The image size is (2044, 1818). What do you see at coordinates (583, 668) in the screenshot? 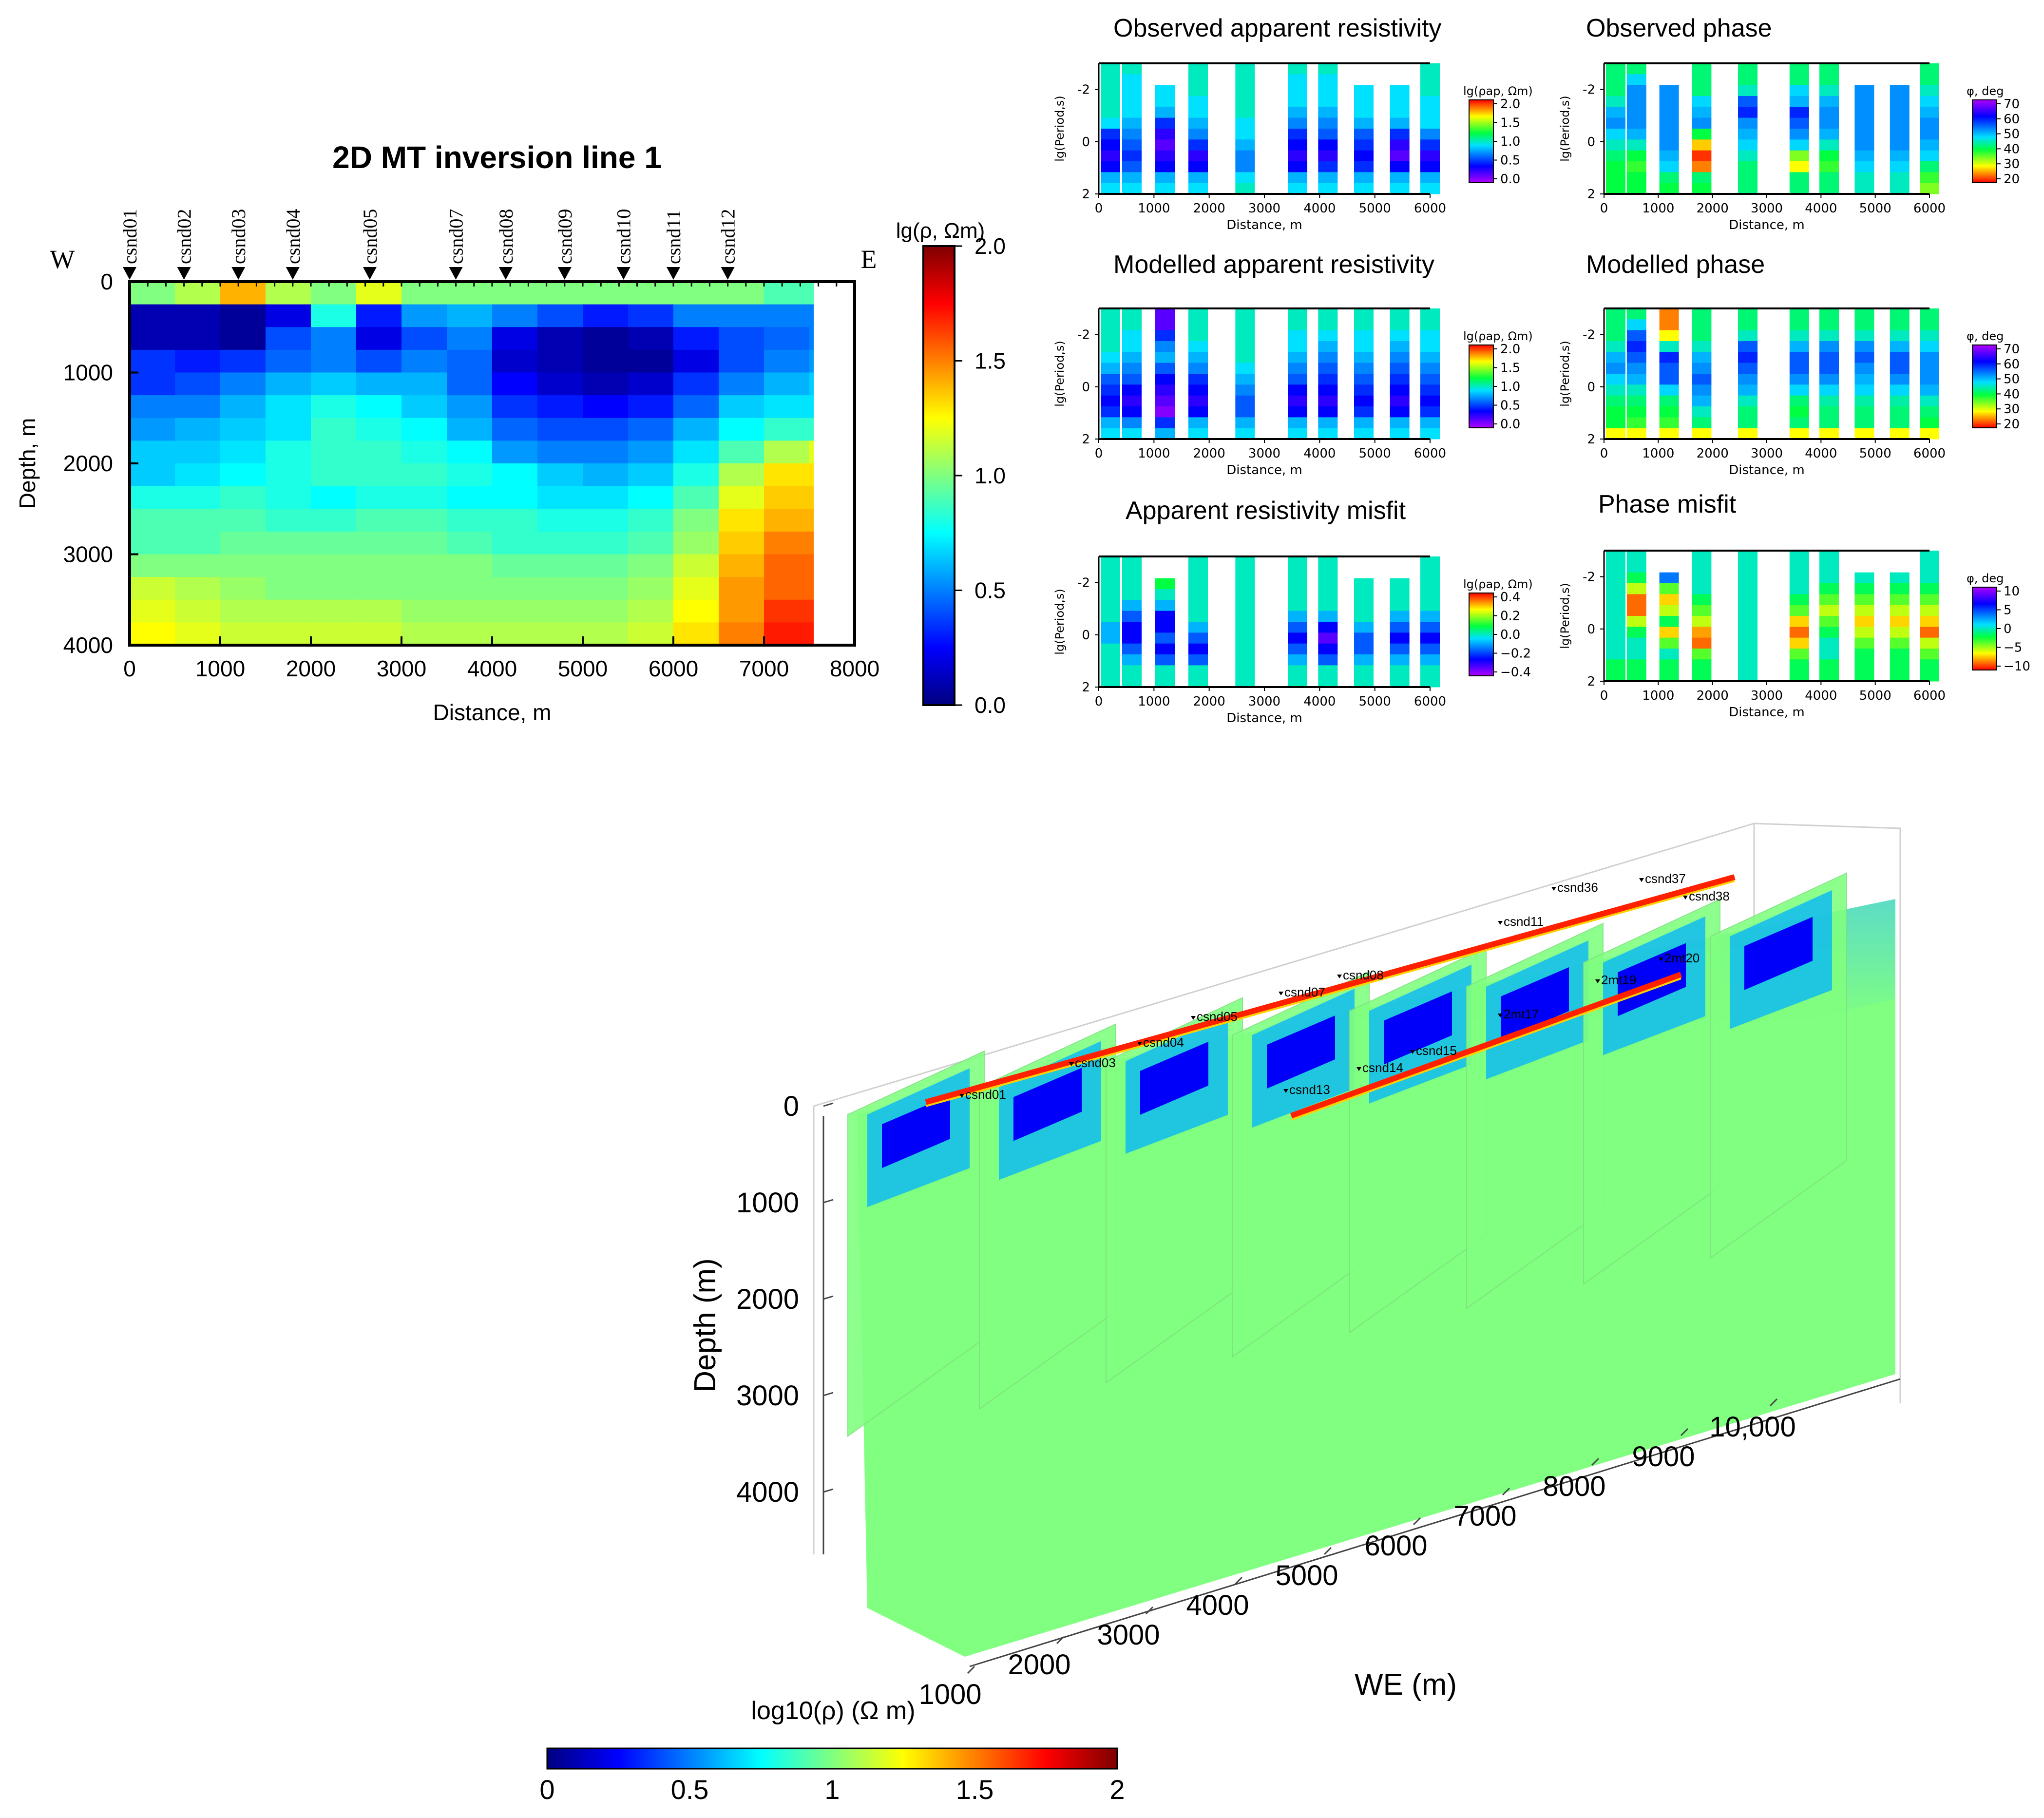
I see `x-tick-label: 5000` at bounding box center [583, 668].